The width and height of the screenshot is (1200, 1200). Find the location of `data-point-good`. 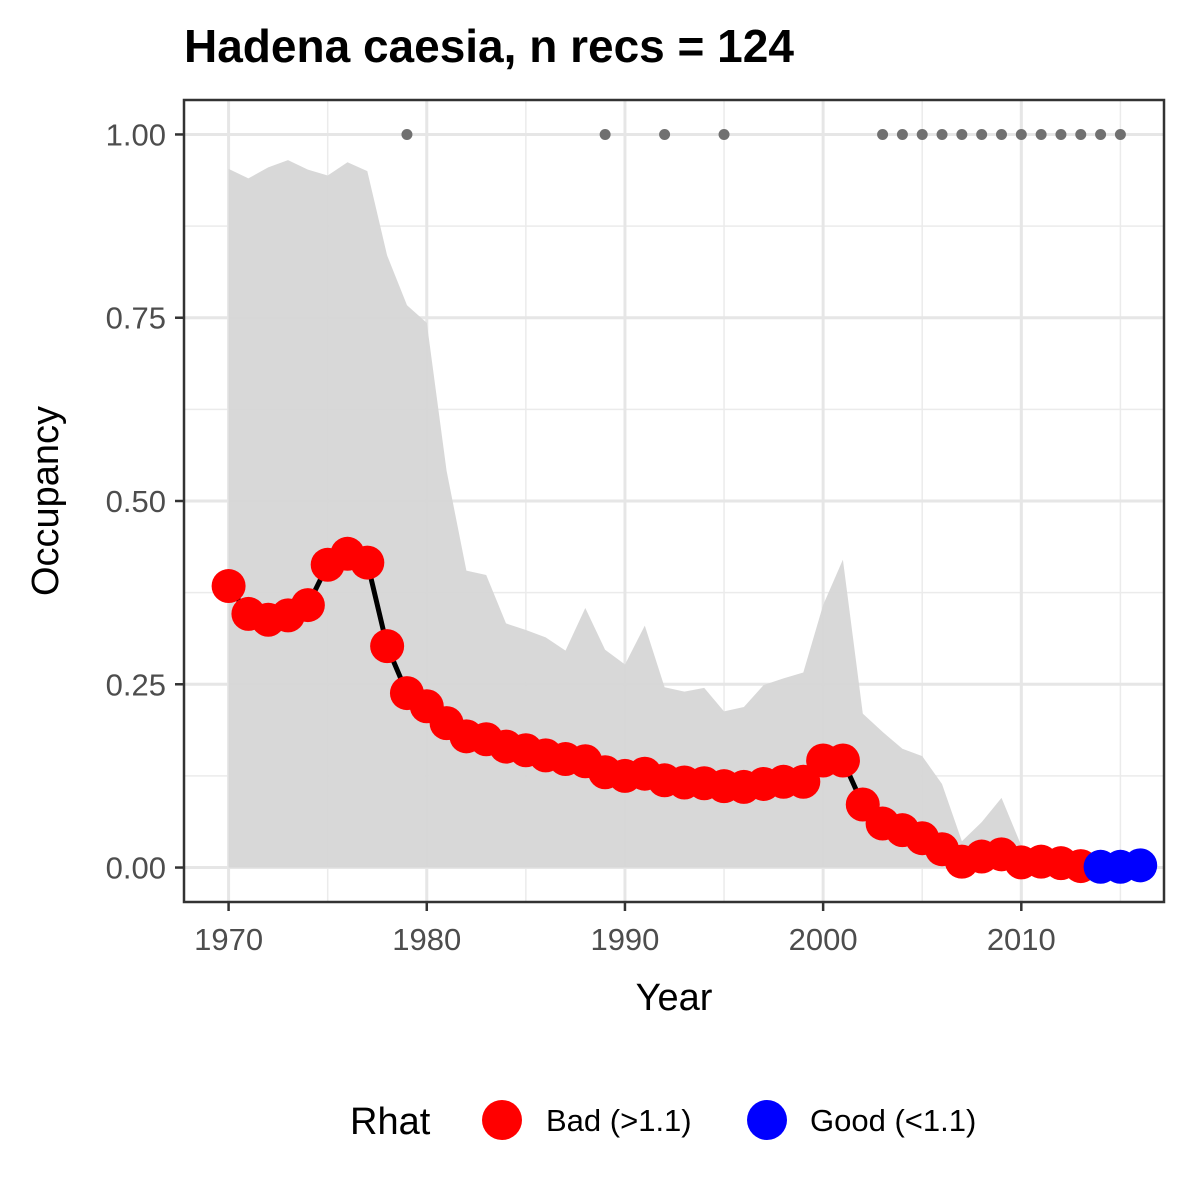

data-point-good is located at coordinates (1140, 865).